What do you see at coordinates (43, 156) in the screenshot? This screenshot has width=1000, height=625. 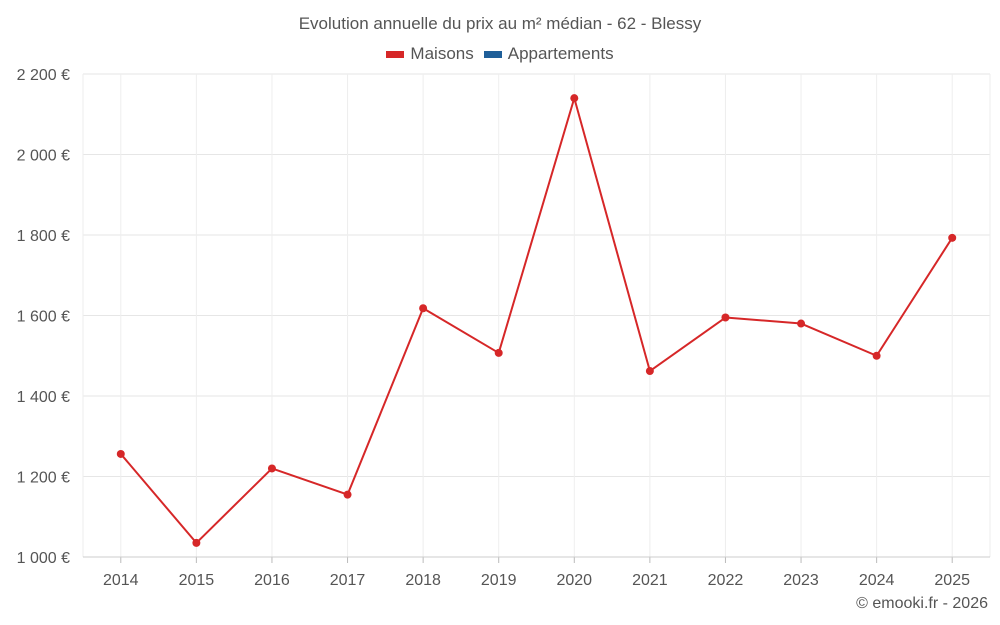 I see `y-tick-label: 2 000 €` at bounding box center [43, 156].